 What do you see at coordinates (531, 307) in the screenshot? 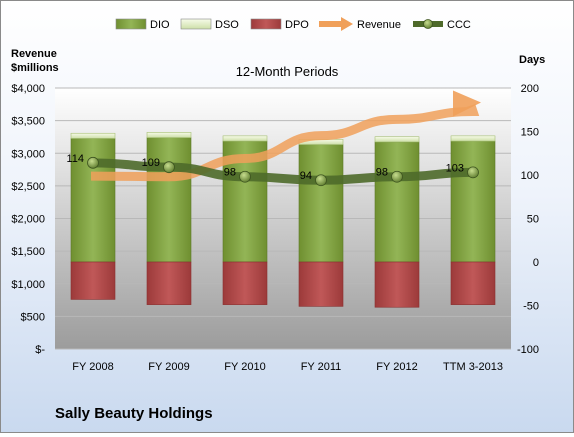
I see `right-tick-label: -50` at bounding box center [531, 307].